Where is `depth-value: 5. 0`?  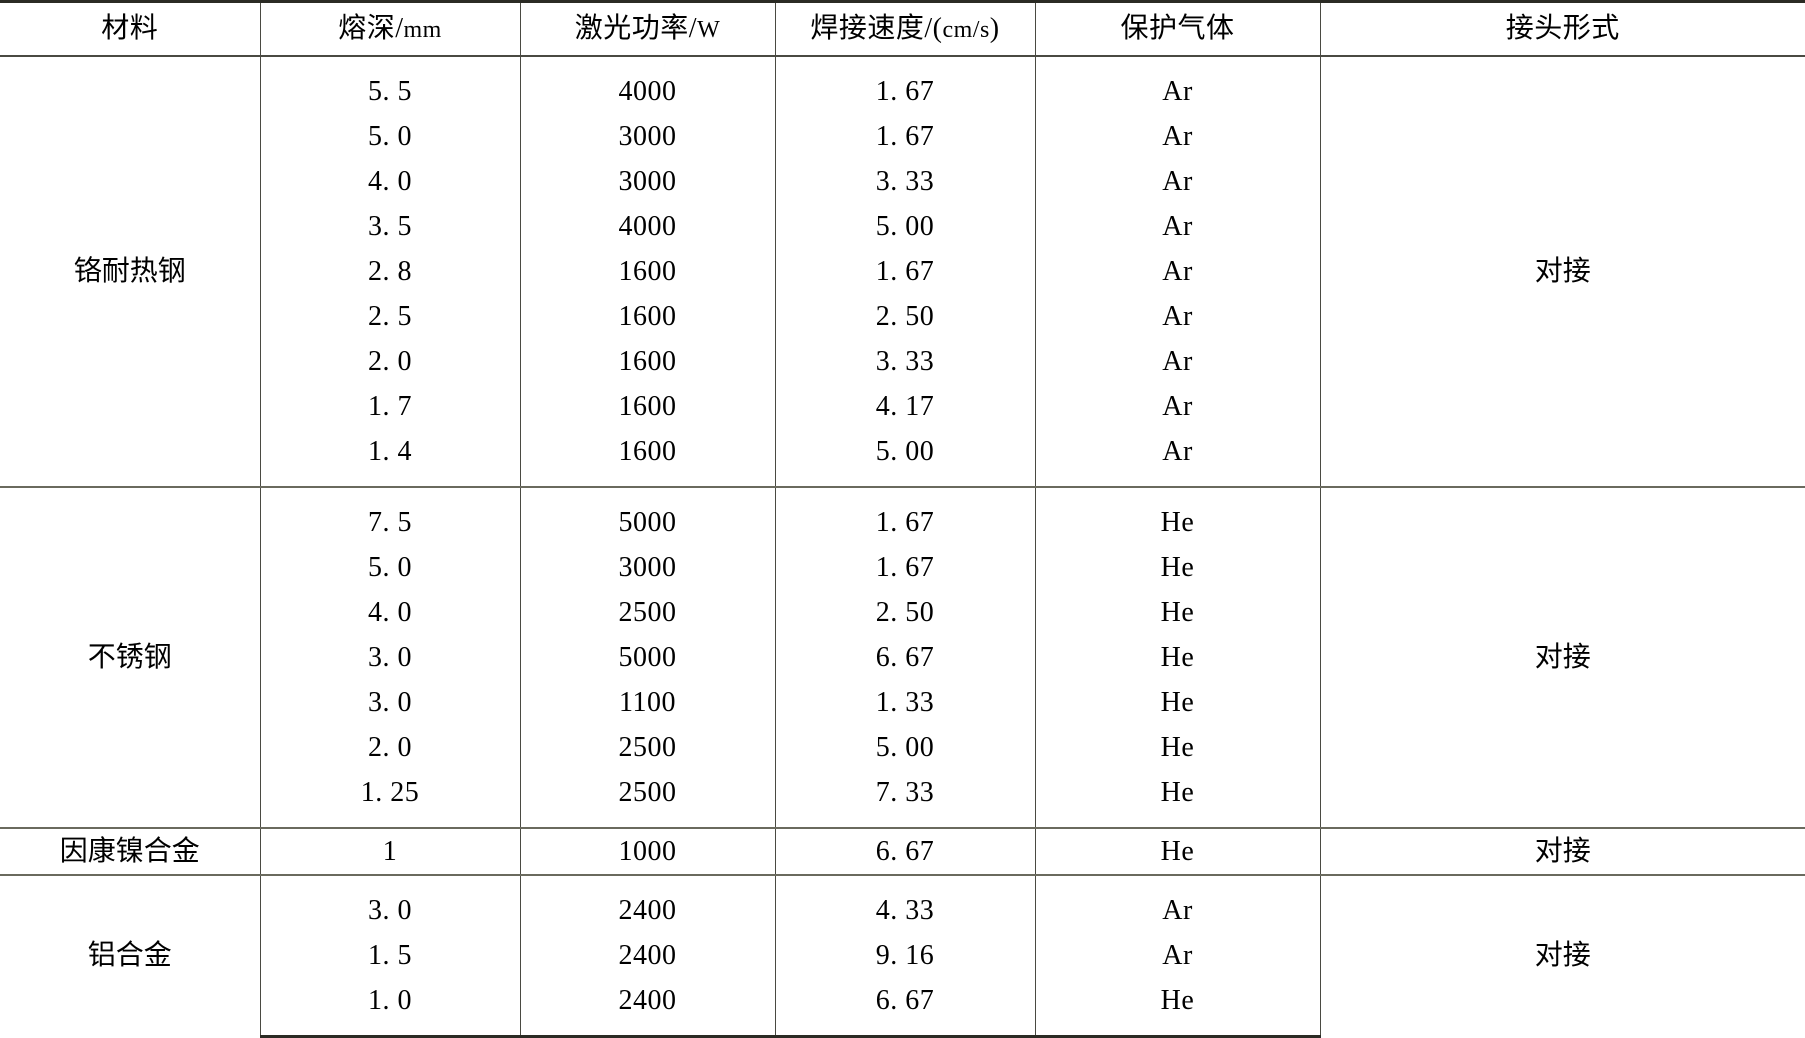
depth-value: 5. 0 is located at coordinates (390, 137).